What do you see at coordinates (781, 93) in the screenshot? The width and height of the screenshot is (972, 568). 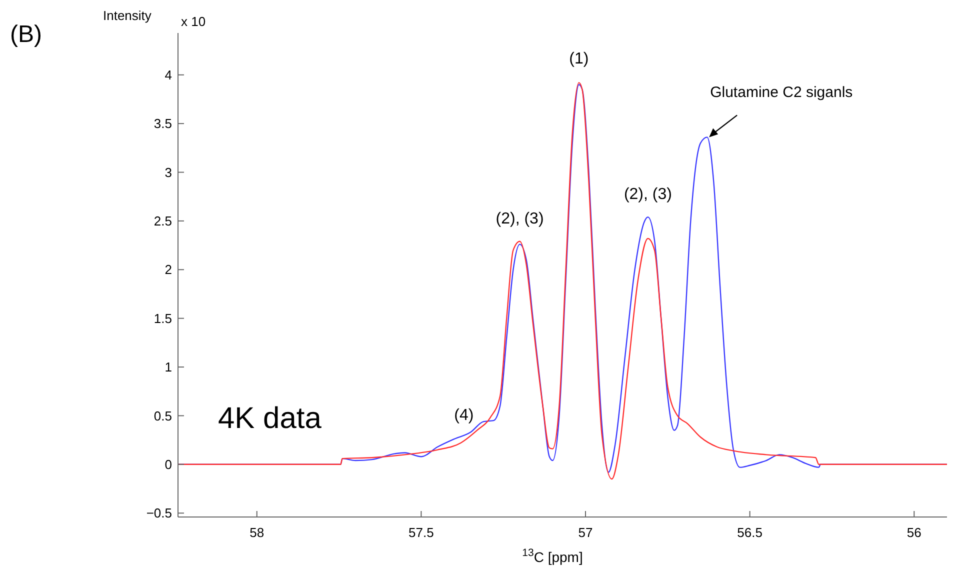 I see `annotation: Glutamine C2 siganls` at bounding box center [781, 93].